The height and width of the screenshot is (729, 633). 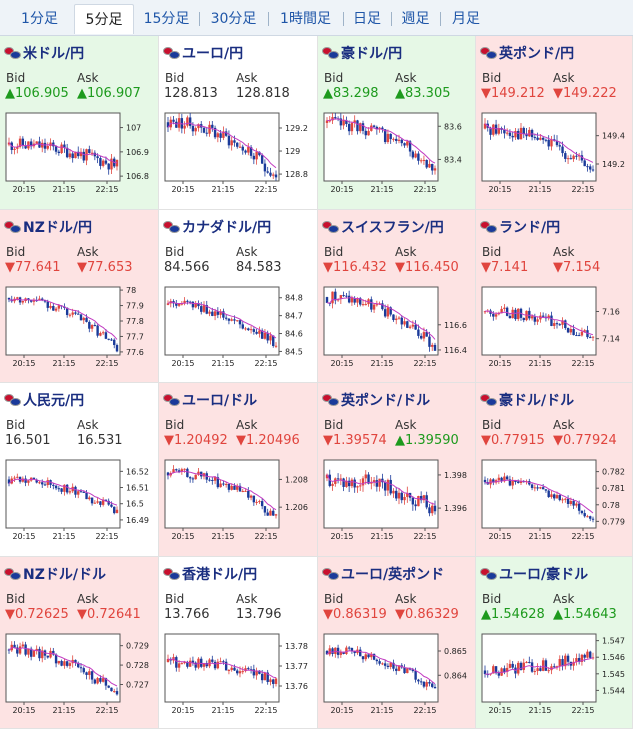 What do you see at coordinates (577, 267) in the screenshot?
I see `ask-price: ▼7.154` at bounding box center [577, 267].